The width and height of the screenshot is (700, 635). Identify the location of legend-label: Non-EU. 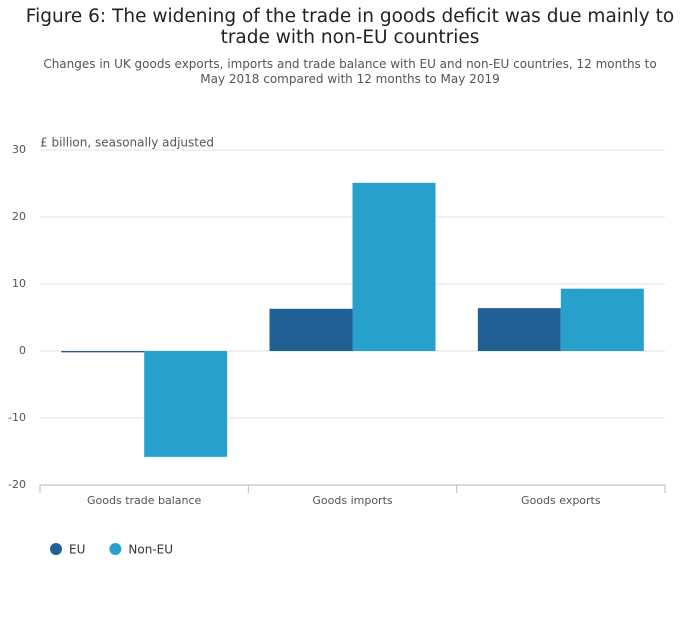
(150, 550).